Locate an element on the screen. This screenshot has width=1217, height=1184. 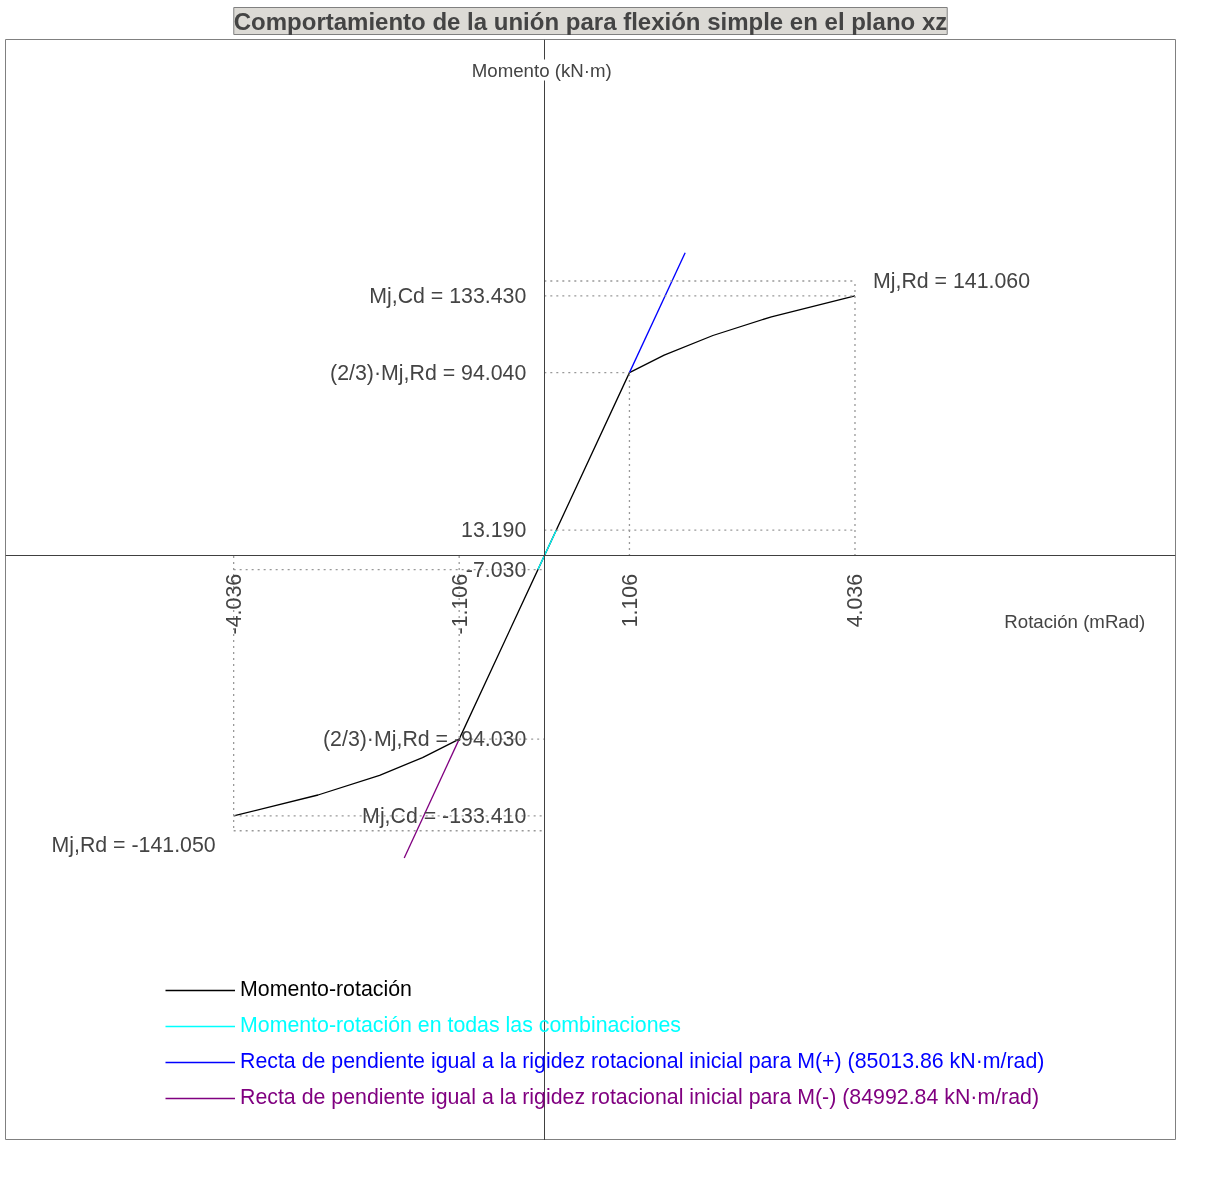
x-tick-label: 4.036 is located at coordinates (855, 600).